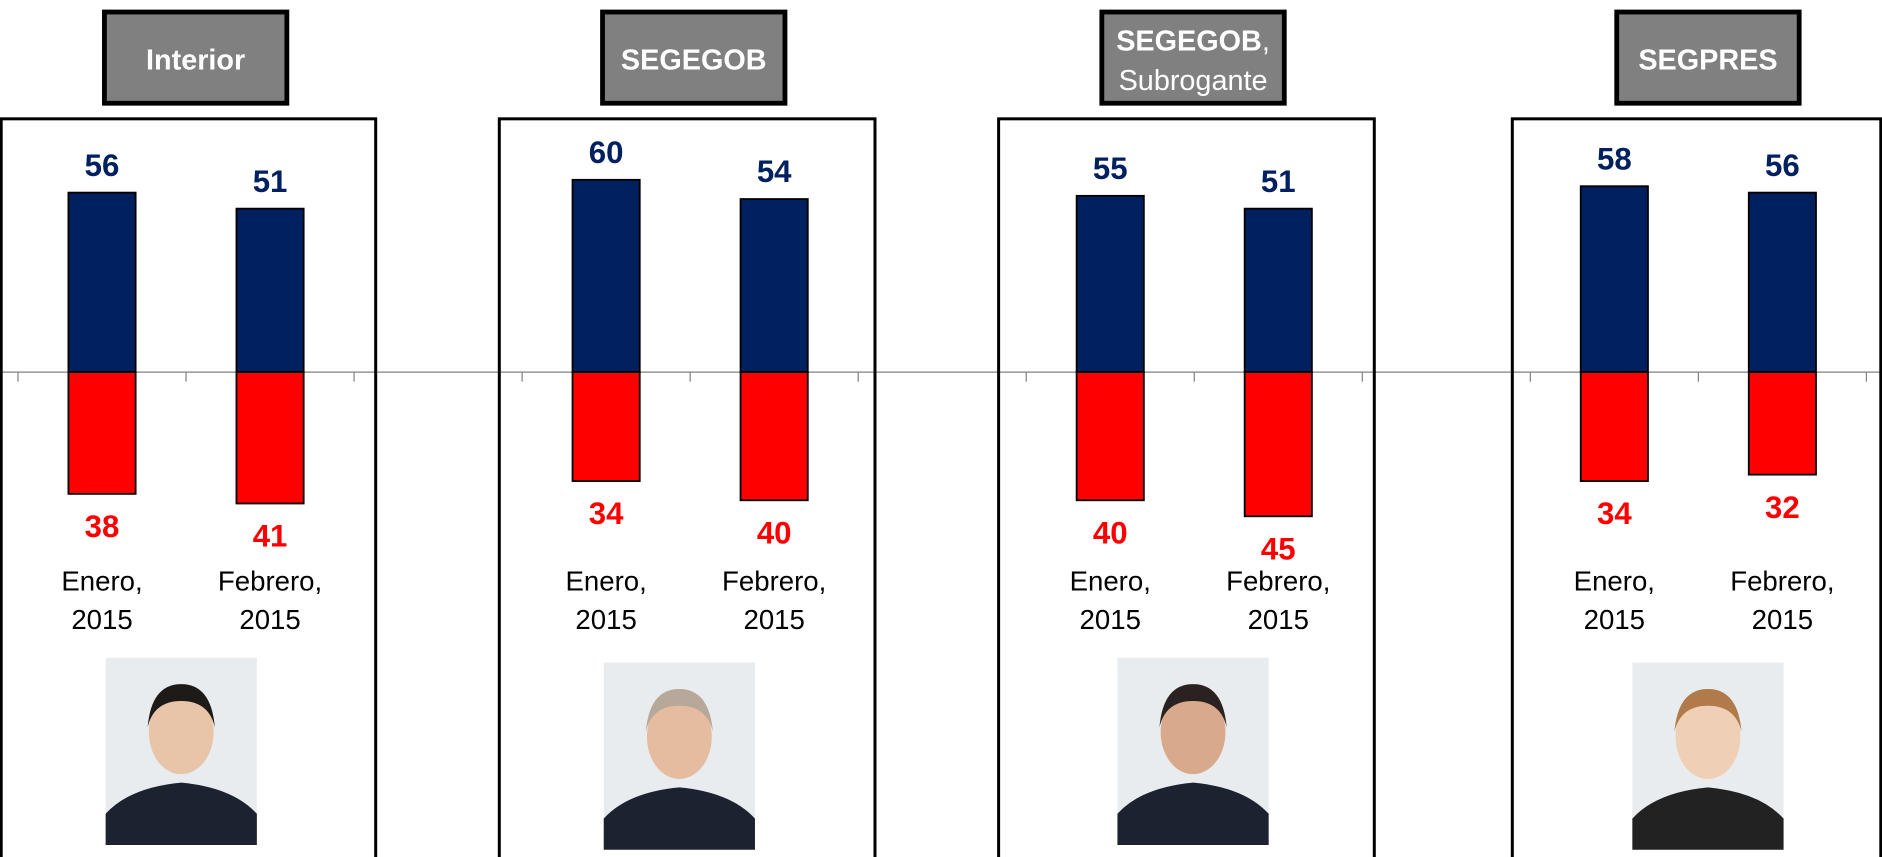 The height and width of the screenshot is (857, 1882). Describe the element at coordinates (1193, 61) in the screenshot. I see `panel-title: SEGEGOB, Subrogante` at that location.